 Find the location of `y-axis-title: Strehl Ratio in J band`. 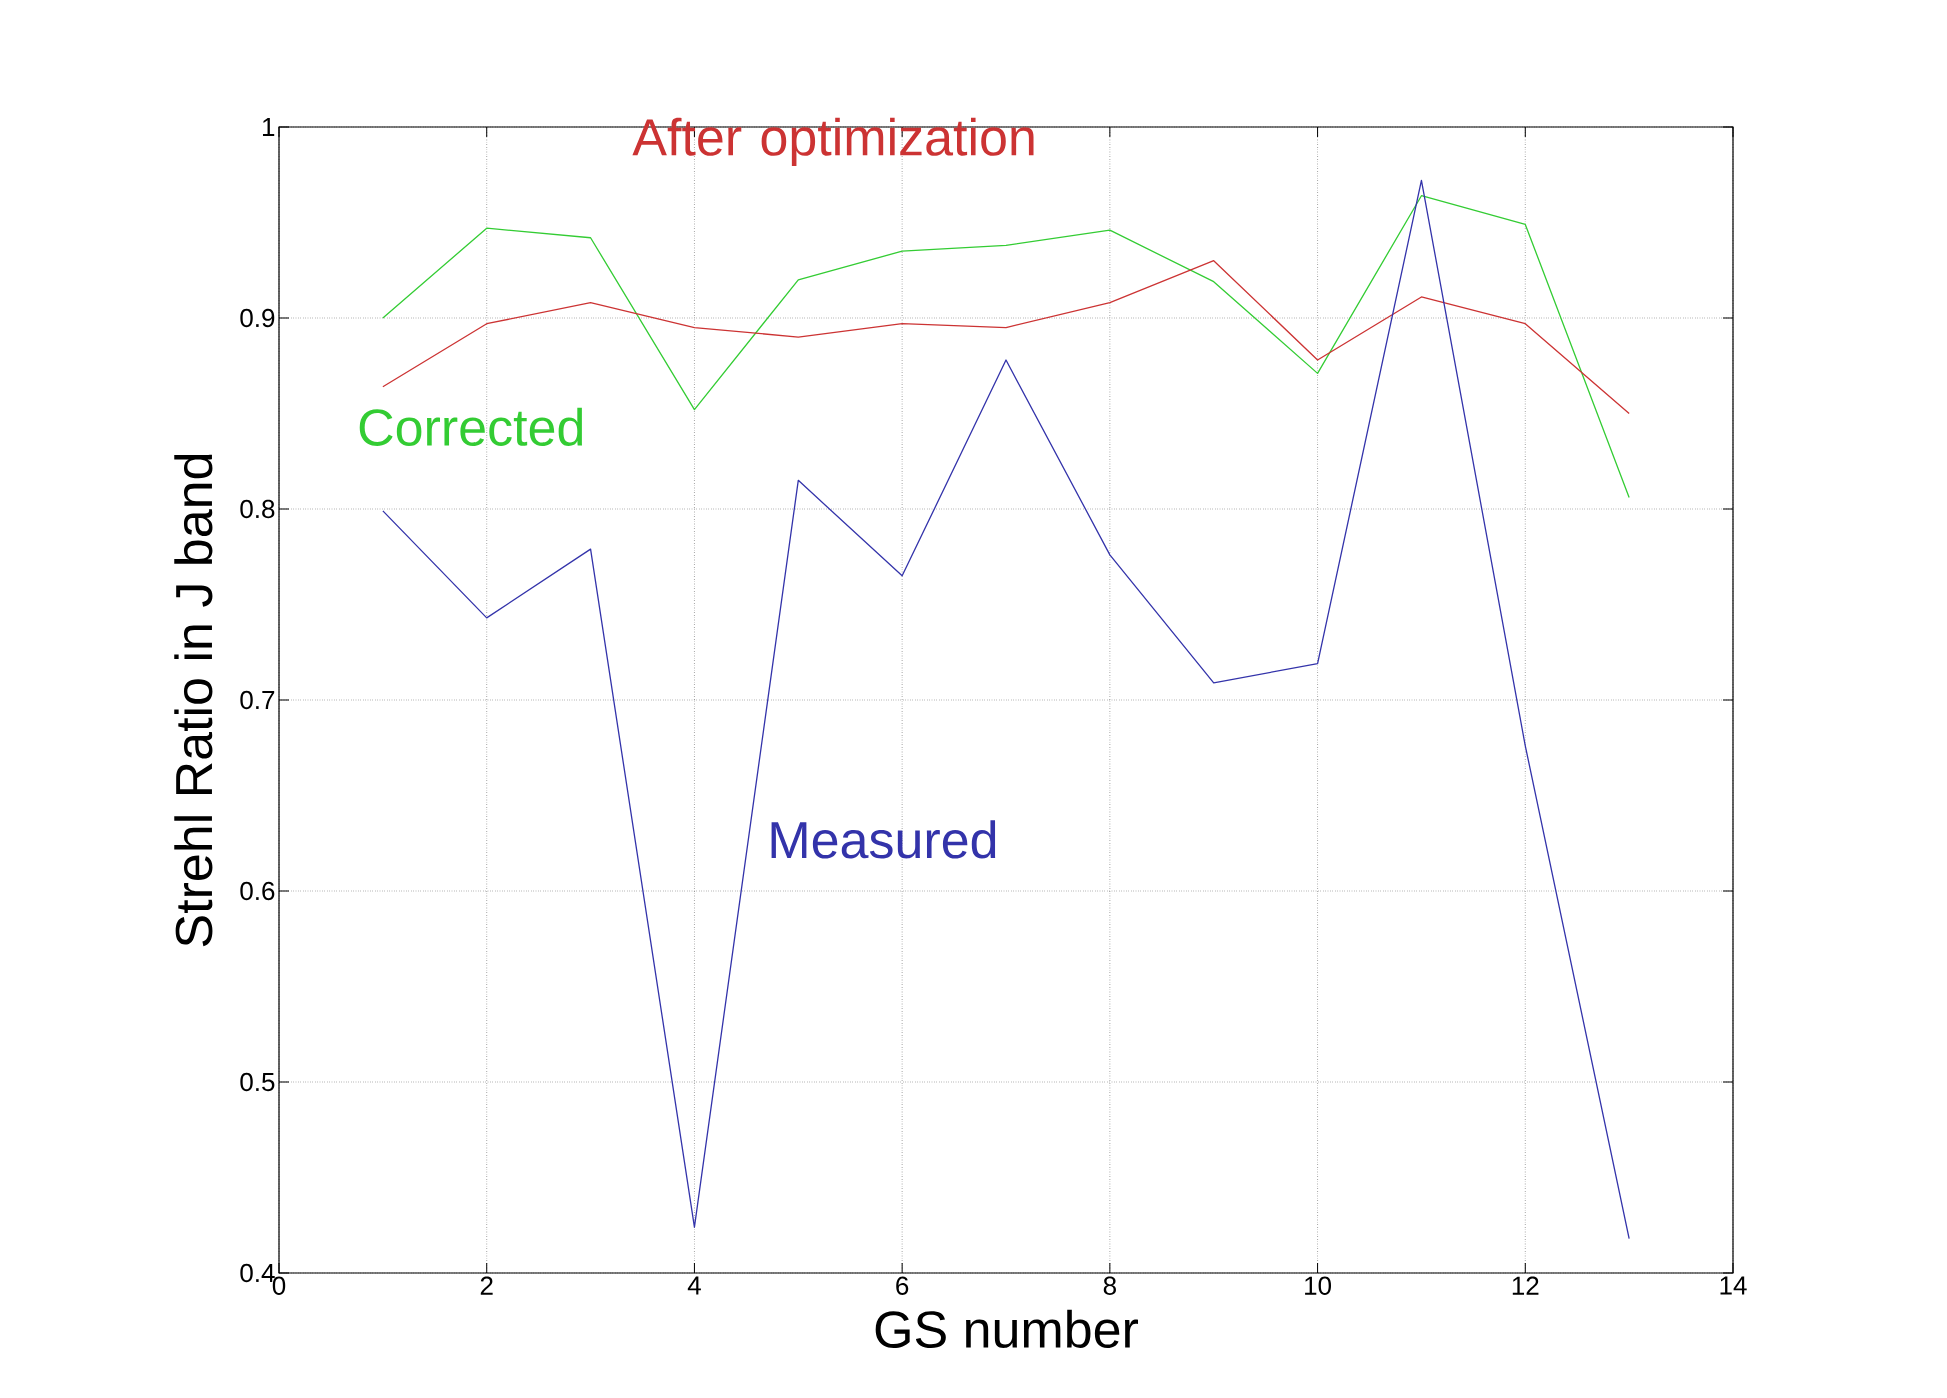

y-axis-title: Strehl Ratio in J band is located at coordinates (193, 700).